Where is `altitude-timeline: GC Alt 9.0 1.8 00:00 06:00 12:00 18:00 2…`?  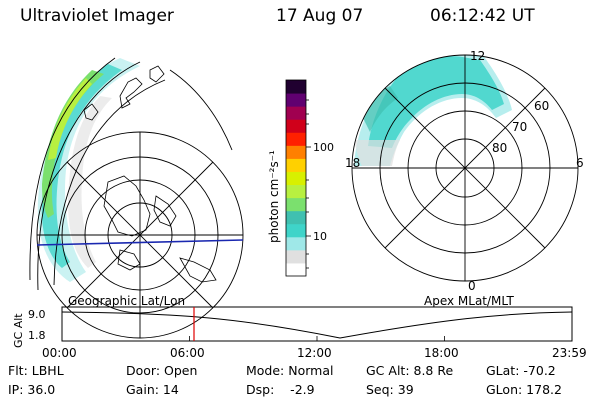 altitude-timeline: GC Alt 9.0 1.8 00:00 06:00 12:00 18:00 2… is located at coordinates (299, 333).